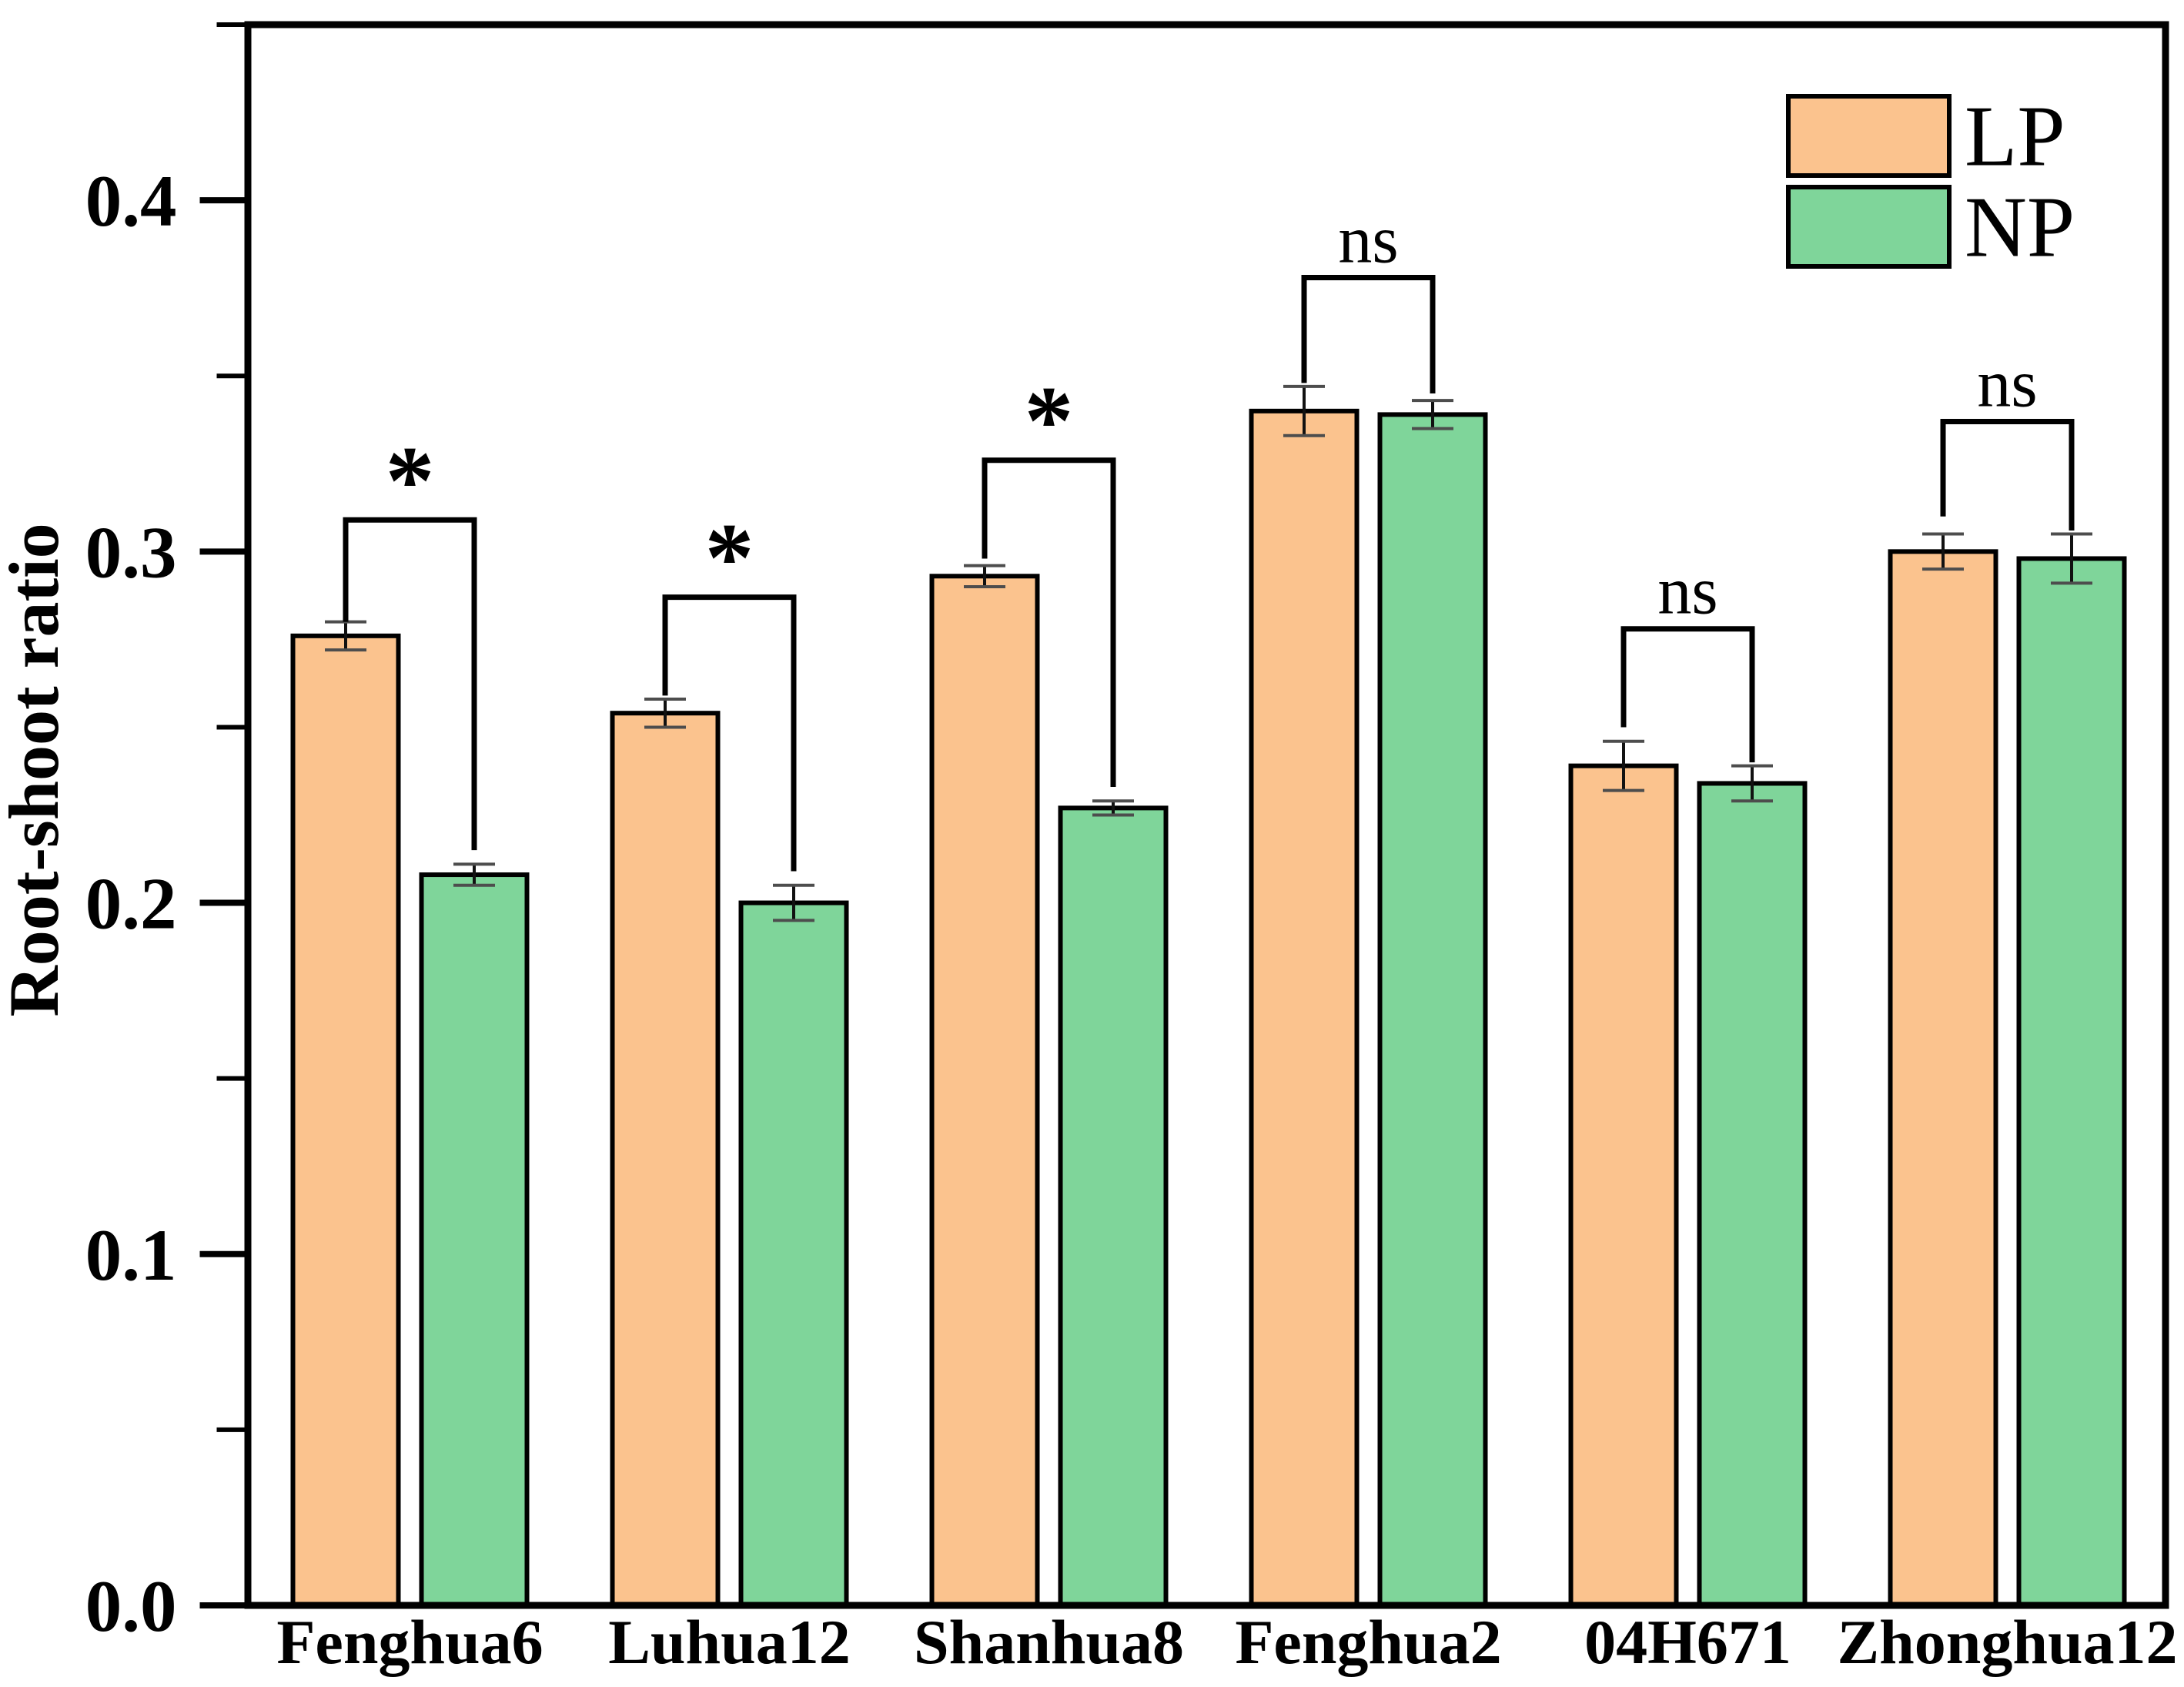 The height and width of the screenshot is (1687, 2184). I want to click on significance-label-zhonghua12: ns, so click(2007, 384).